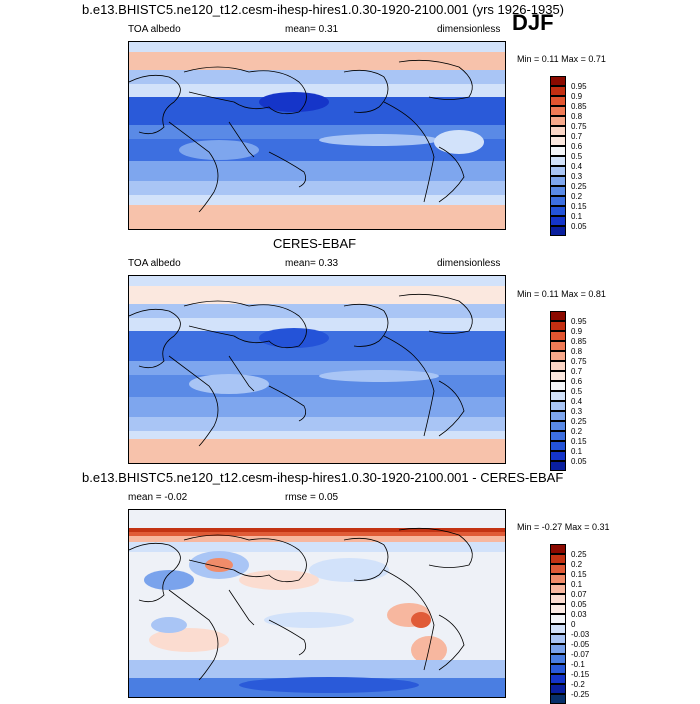 The image size is (700, 704). I want to click on panel2-cbar-tick: 0.2, so click(577, 431).